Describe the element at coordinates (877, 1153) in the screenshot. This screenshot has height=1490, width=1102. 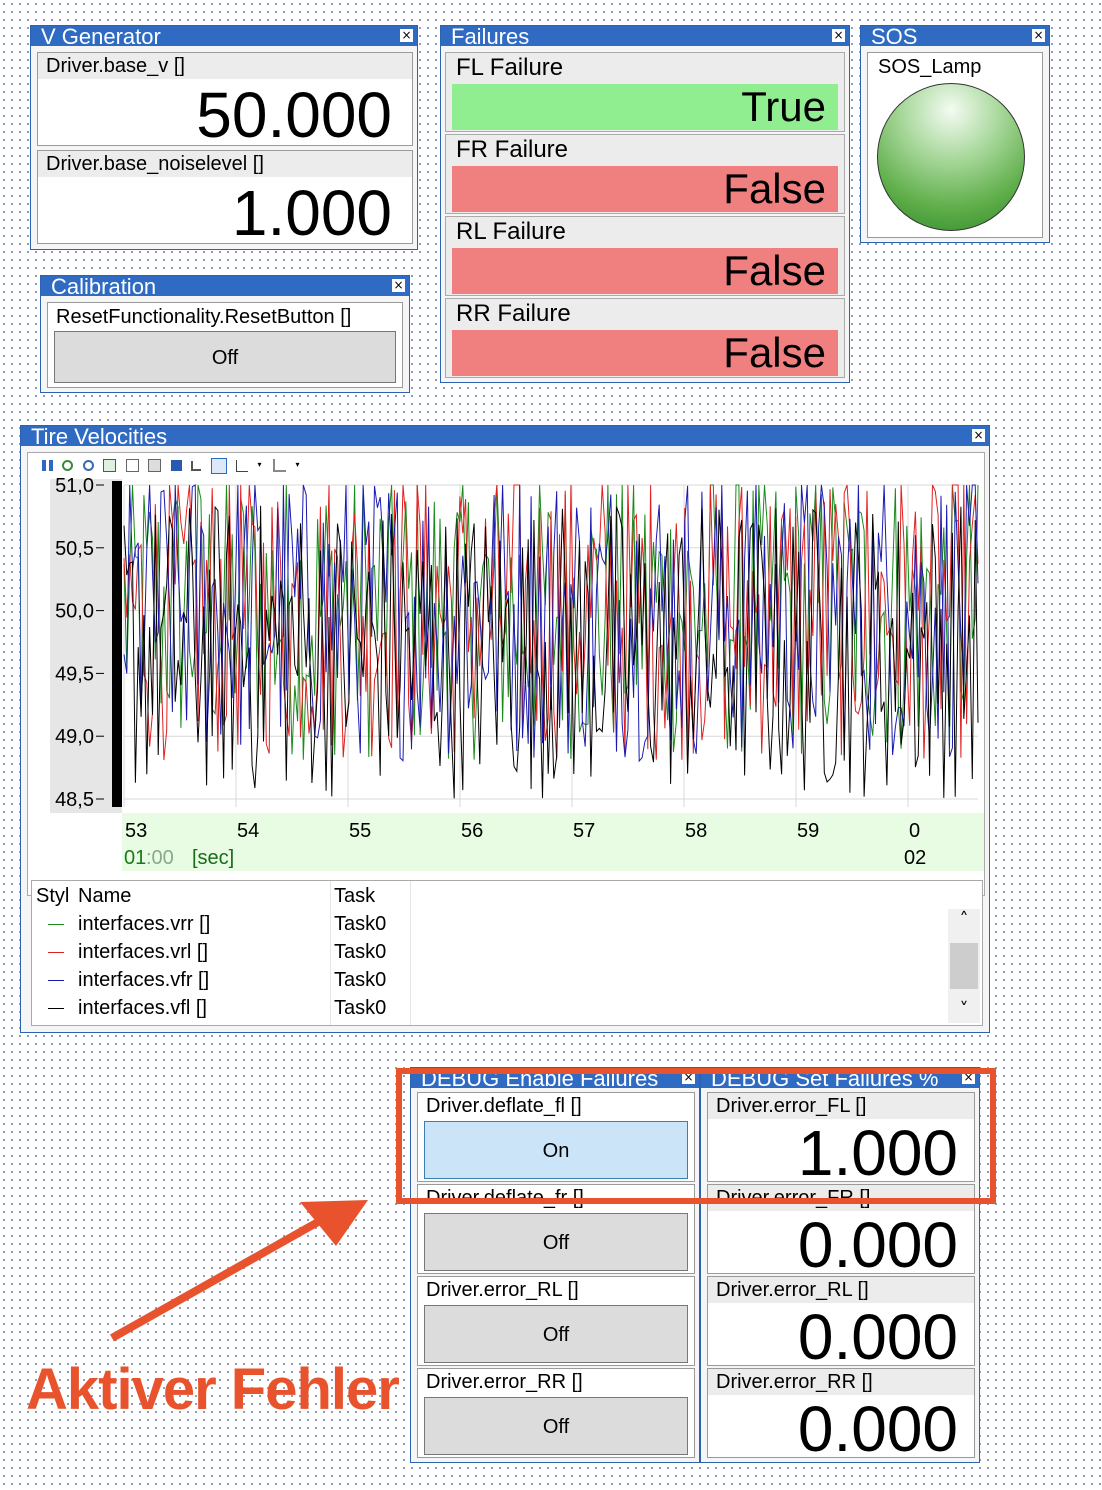
I see `error-fl-value: 1.000` at that location.